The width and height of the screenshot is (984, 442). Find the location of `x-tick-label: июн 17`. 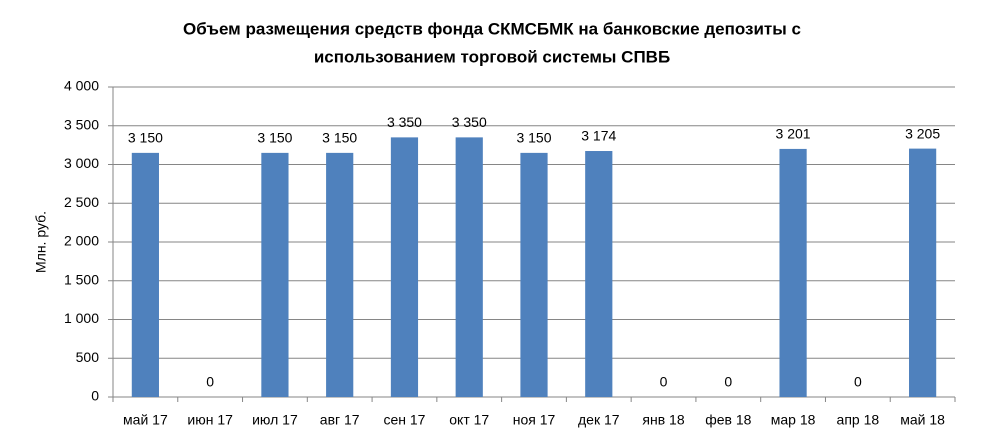

x-tick-label: июн 17 is located at coordinates (210, 420).